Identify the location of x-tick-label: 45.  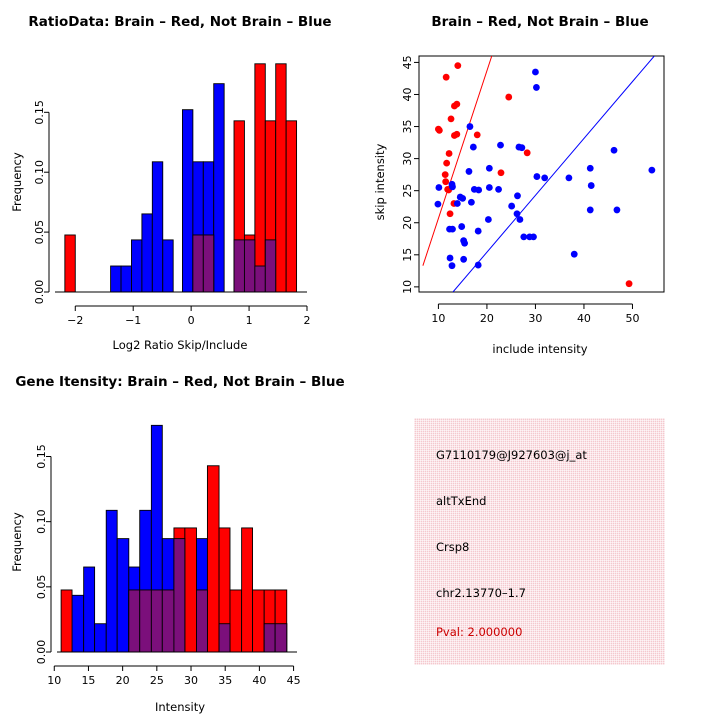
(294, 680).